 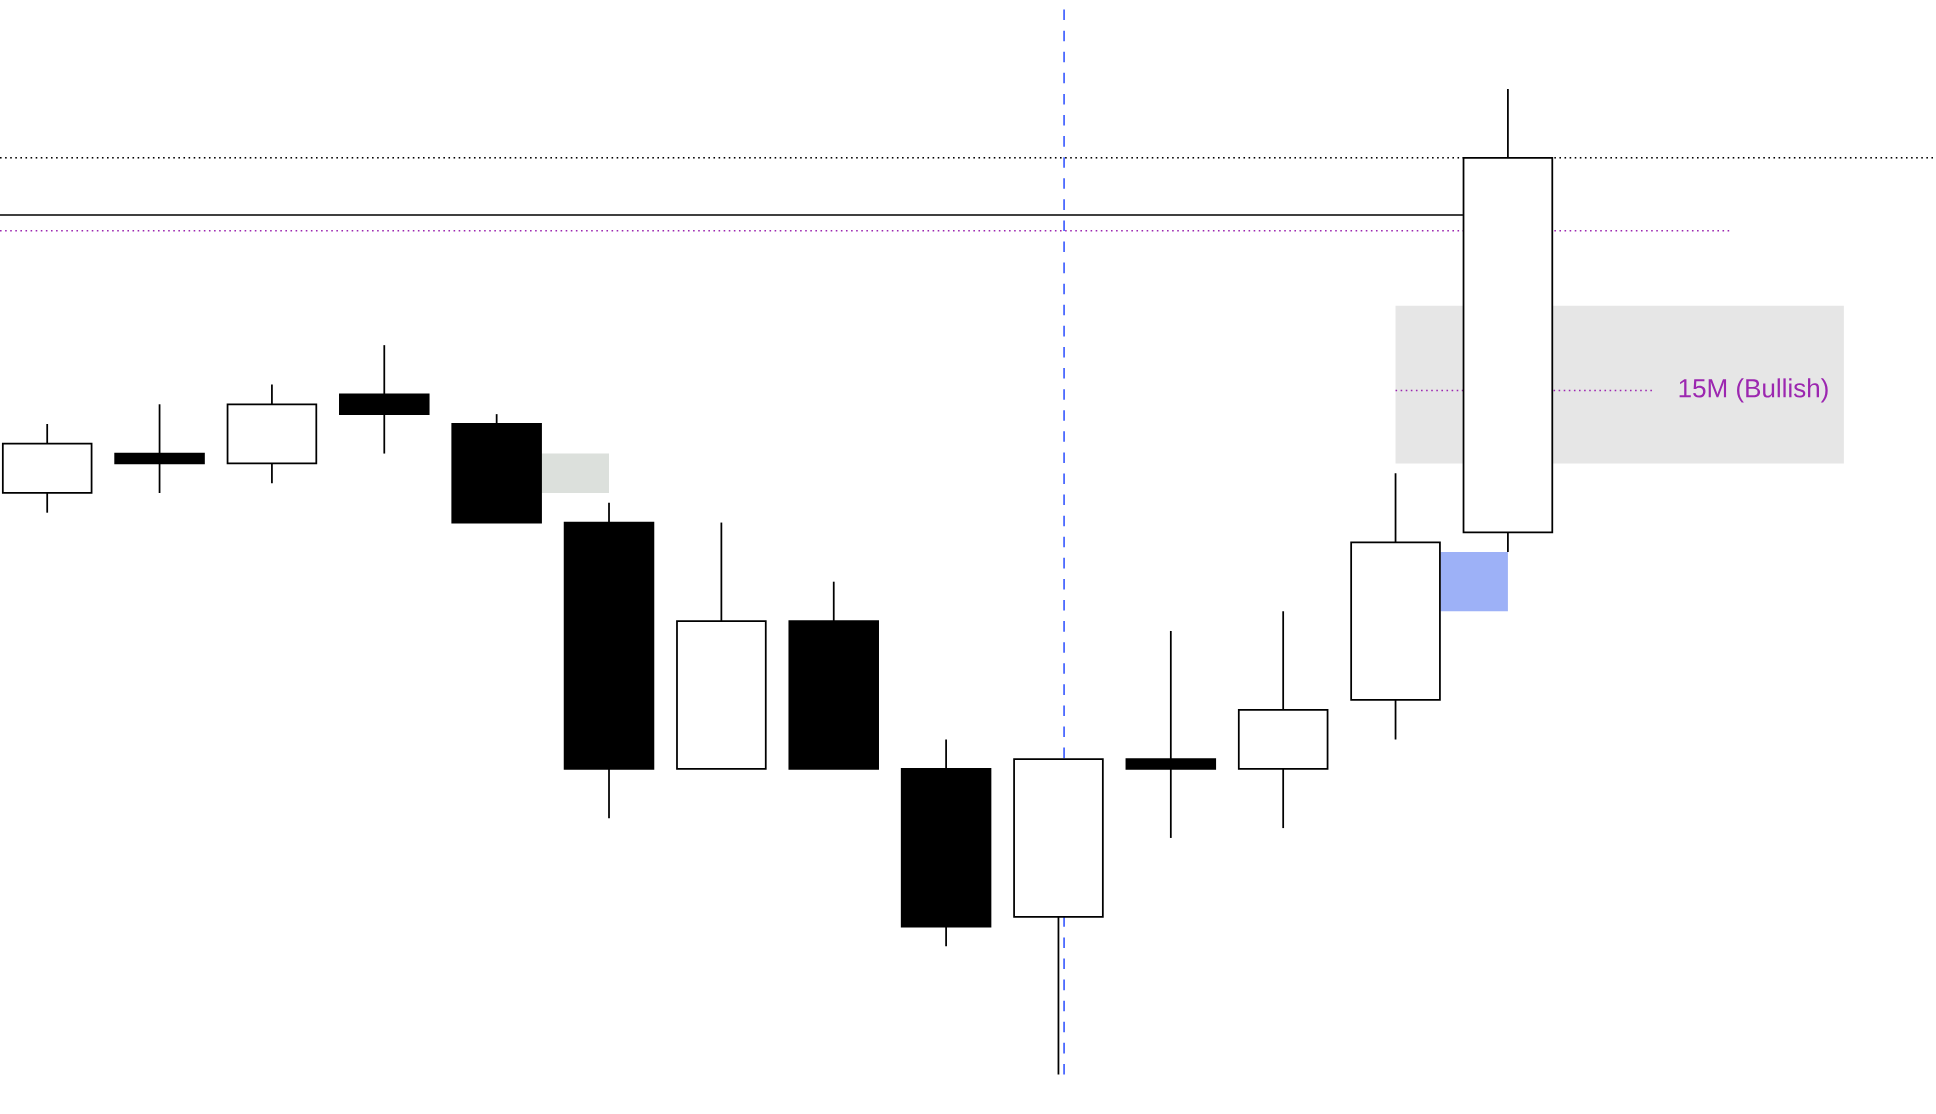 What do you see at coordinates (1753, 390) in the screenshot?
I see `ref-line-label: 15M (Bullish)` at bounding box center [1753, 390].